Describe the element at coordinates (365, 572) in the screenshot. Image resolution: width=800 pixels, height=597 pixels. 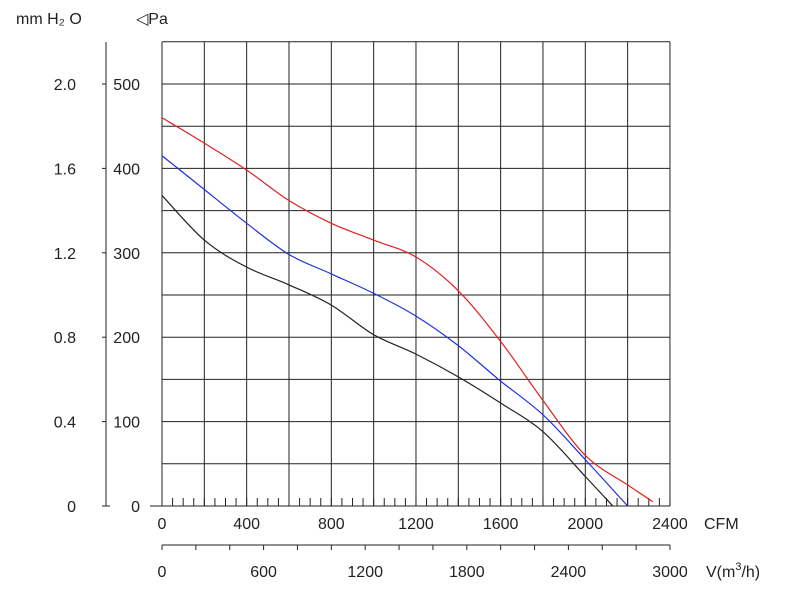
I see `x-tick-label-m3h: 1200` at that location.